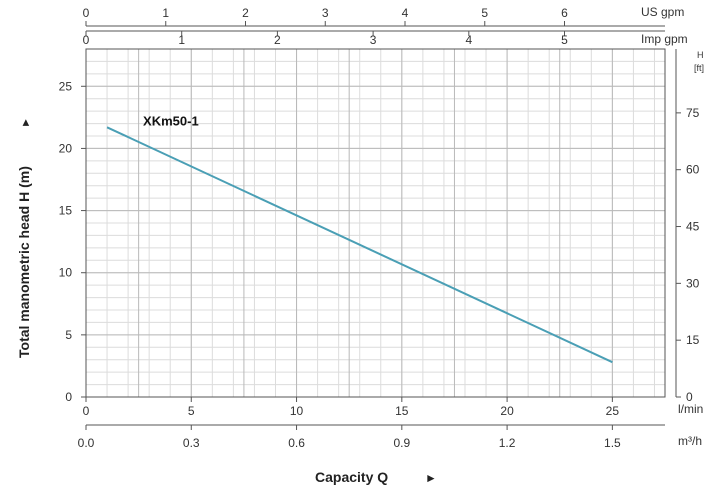 Image resolution: width=723 pixels, height=489 pixels. I want to click on y-ft-tick-label: 45, so click(693, 227).